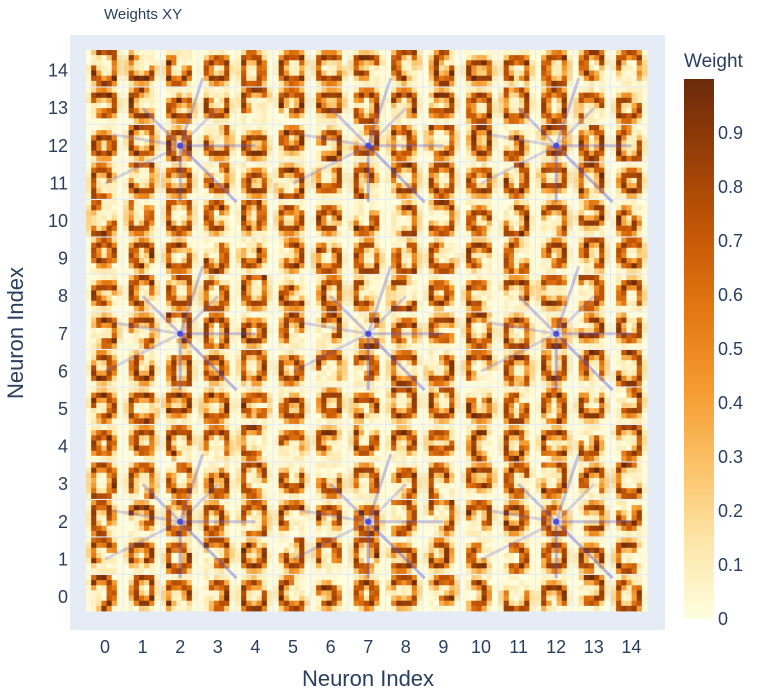 This screenshot has width=775, height=700. I want to click on neuron-tile, so click(329, 218).